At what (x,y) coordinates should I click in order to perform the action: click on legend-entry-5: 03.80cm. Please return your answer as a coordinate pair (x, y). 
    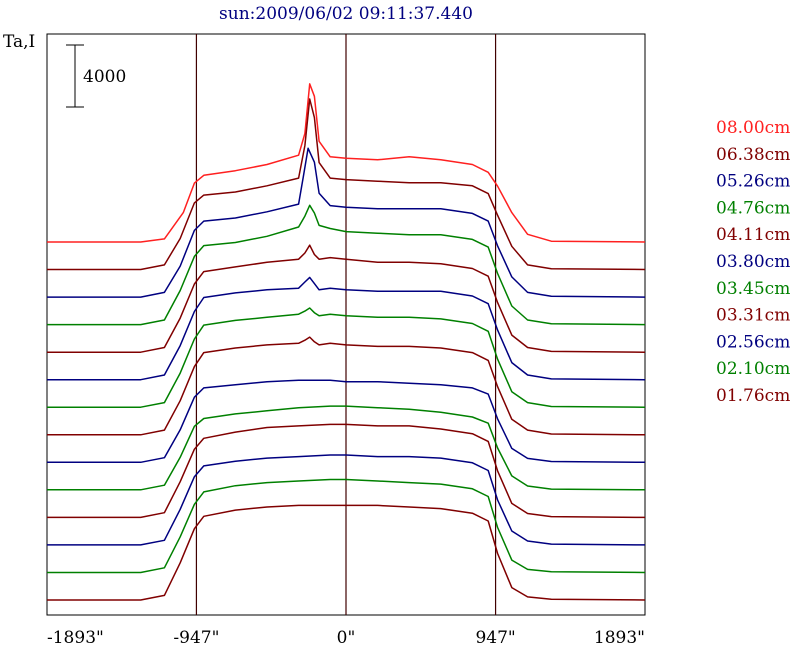
    Looking at the image, I should click on (753, 262).